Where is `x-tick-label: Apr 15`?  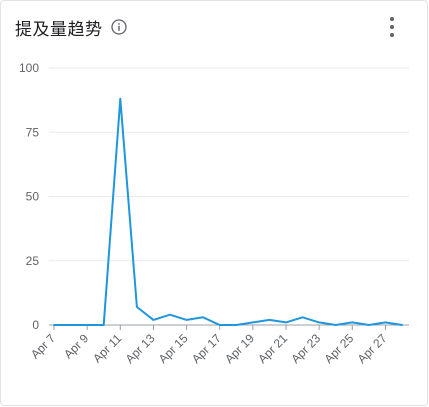
x-tick-label: Apr 15 is located at coordinates (173, 348).